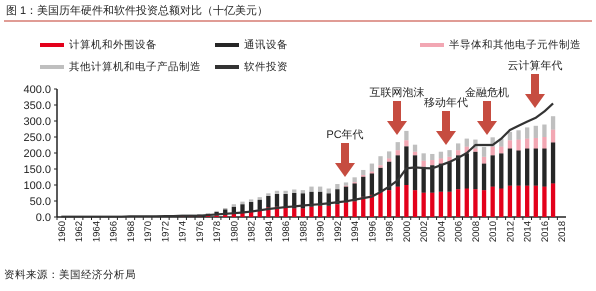 The image size is (596, 291). What do you see at coordinates (510, 231) in the screenshot?
I see `x-tick-label: 2012` at bounding box center [510, 231].